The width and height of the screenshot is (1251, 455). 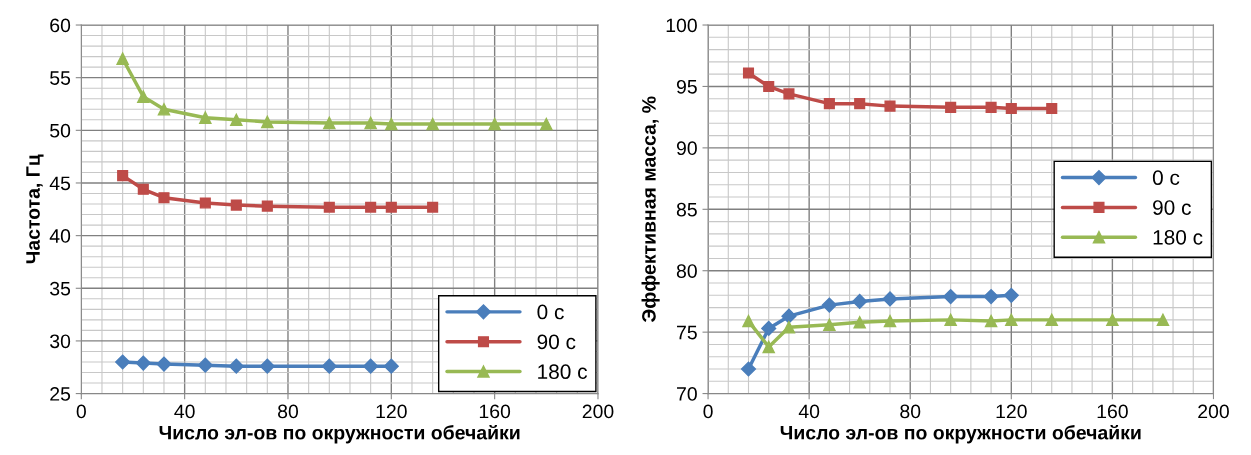 I want to click on y-tick-label: 50, so click(x=60, y=130).